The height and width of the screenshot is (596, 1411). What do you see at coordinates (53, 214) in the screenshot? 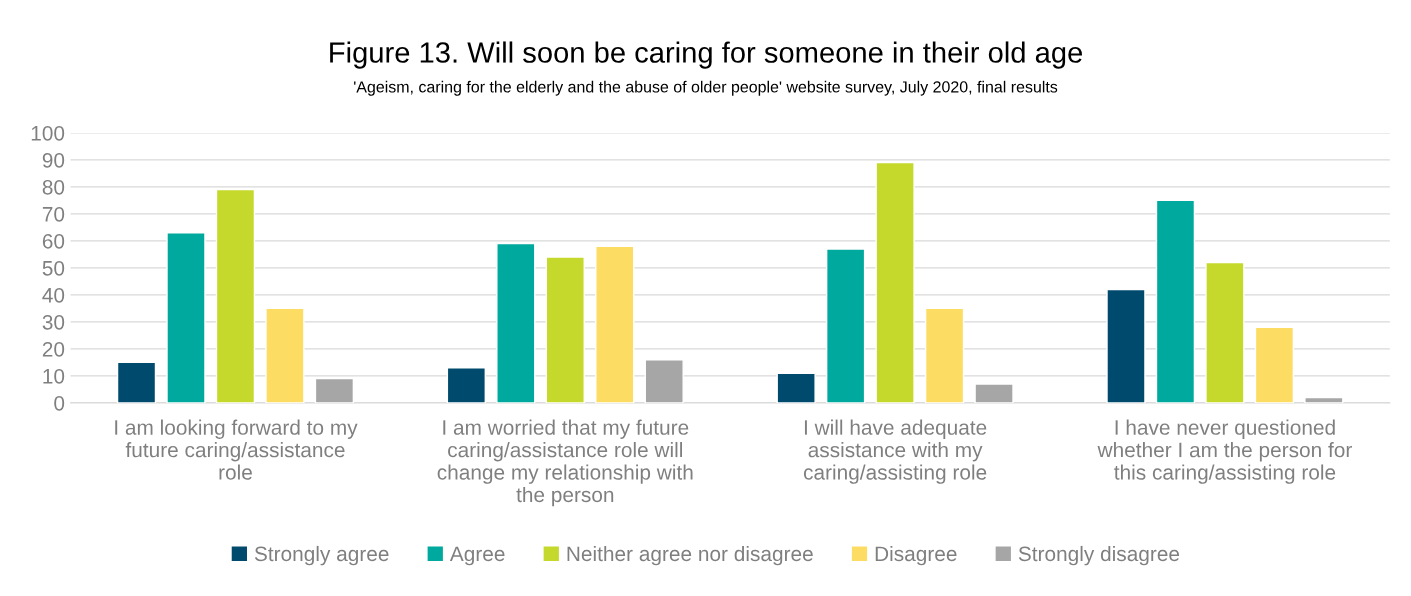
I see `y-tick-label: 70` at bounding box center [53, 214].